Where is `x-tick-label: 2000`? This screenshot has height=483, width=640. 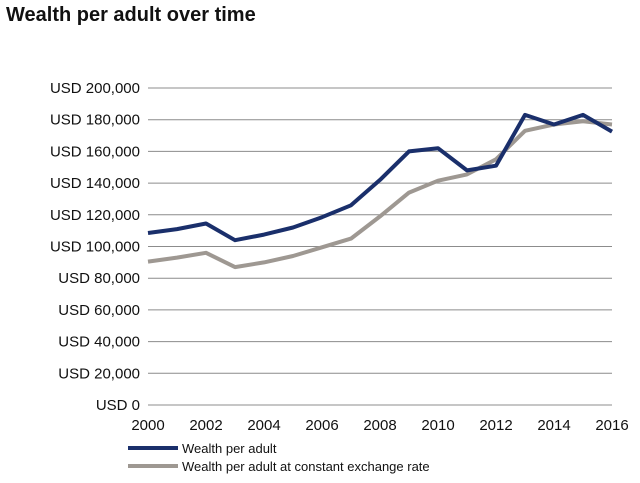
x-tick-label: 2000 is located at coordinates (147, 425).